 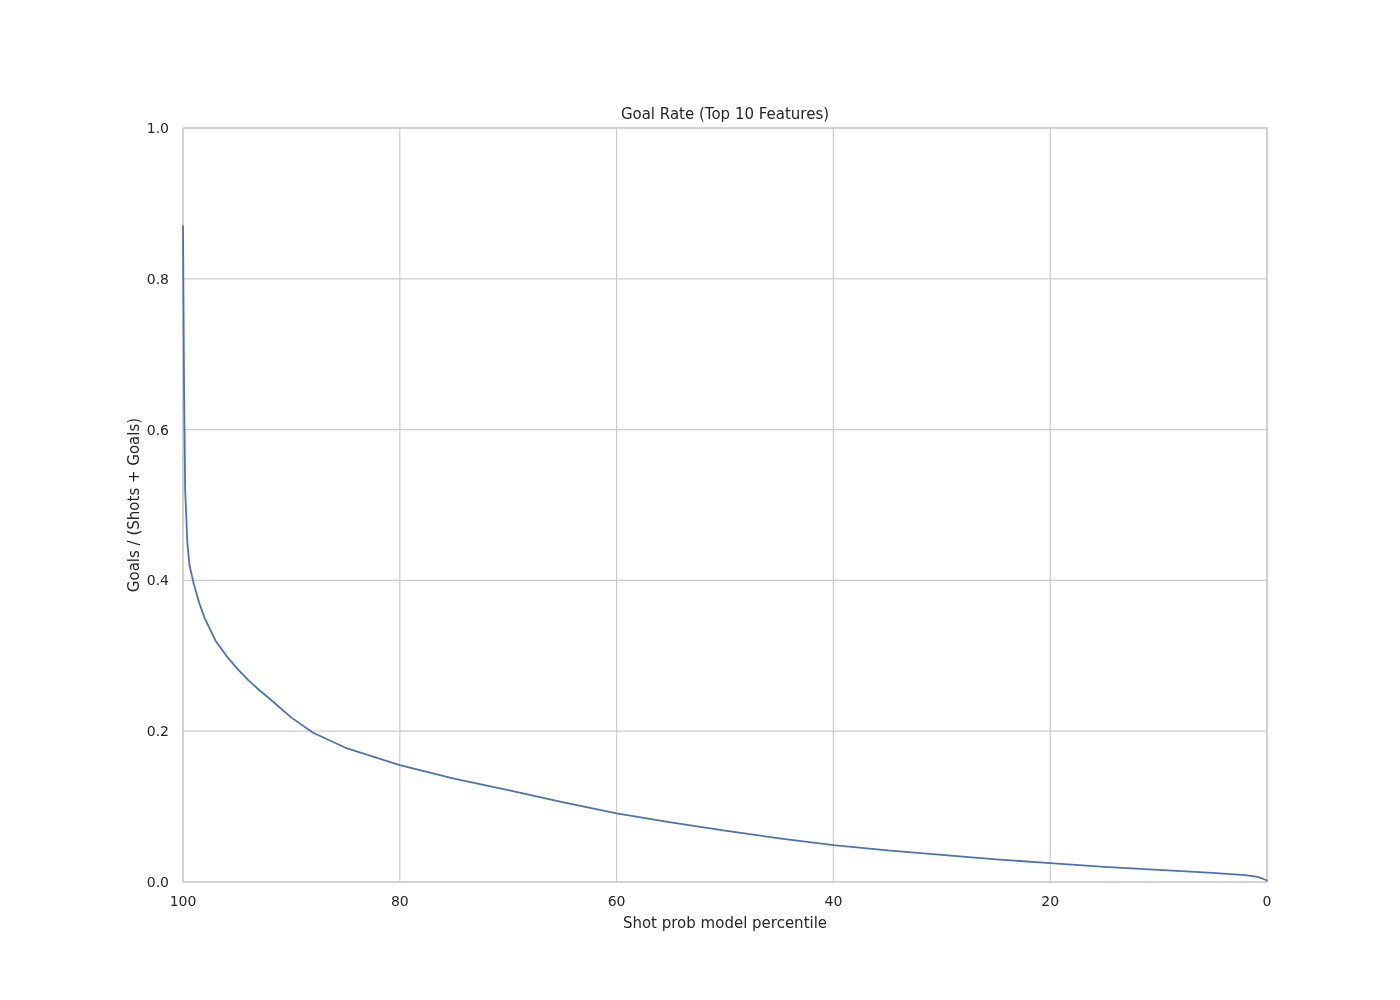 What do you see at coordinates (157, 882) in the screenshot?
I see `y-tick-label: 0.0` at bounding box center [157, 882].